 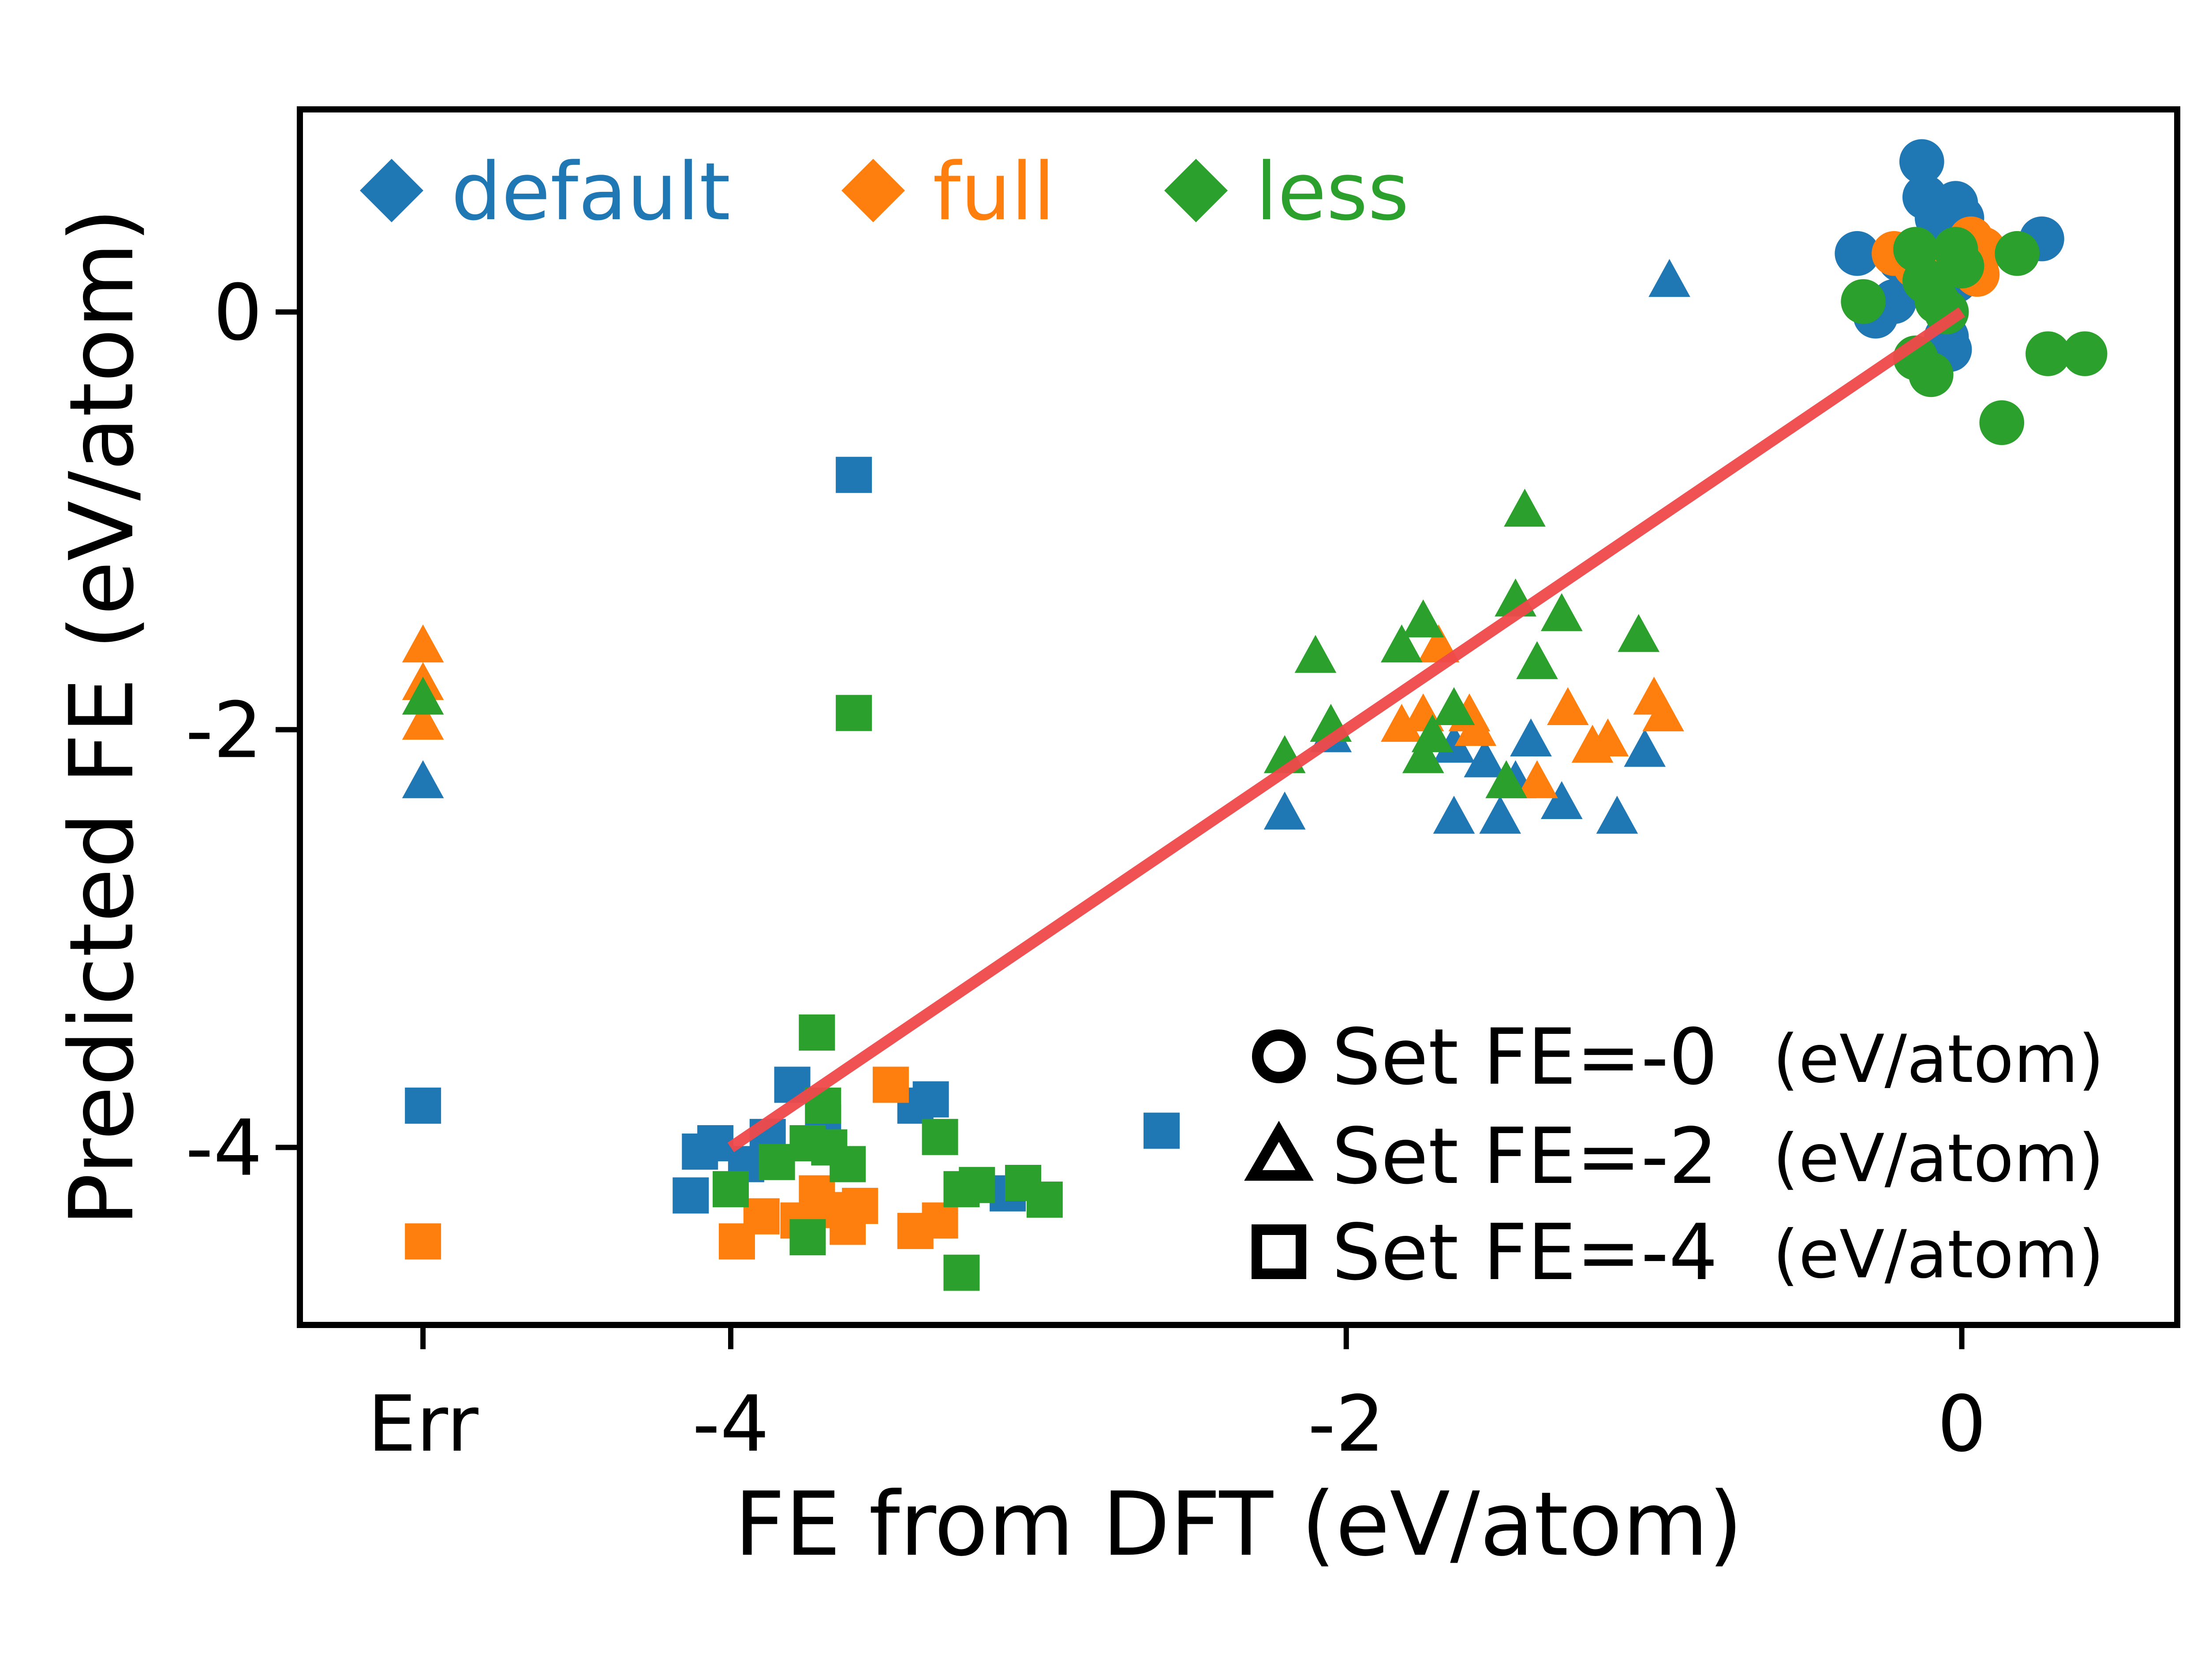 What do you see at coordinates (1332, 192) in the screenshot?
I see `legend-label-less: less` at bounding box center [1332, 192].